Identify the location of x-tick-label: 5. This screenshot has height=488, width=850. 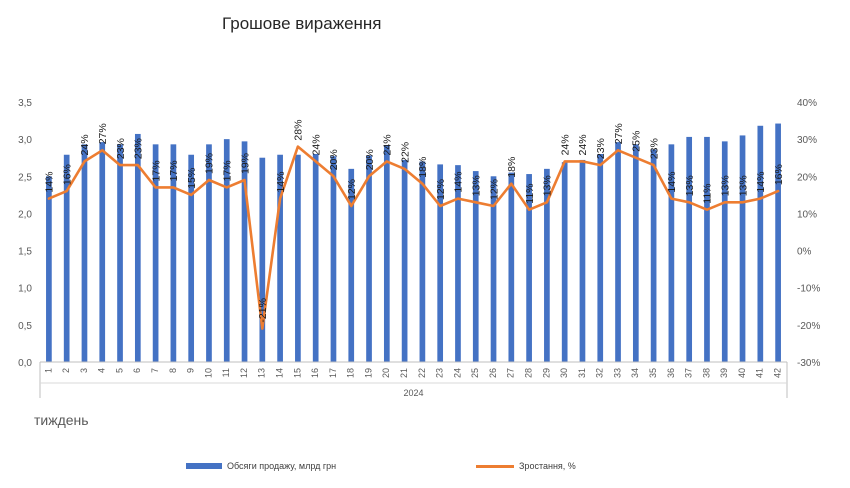
(119, 370).